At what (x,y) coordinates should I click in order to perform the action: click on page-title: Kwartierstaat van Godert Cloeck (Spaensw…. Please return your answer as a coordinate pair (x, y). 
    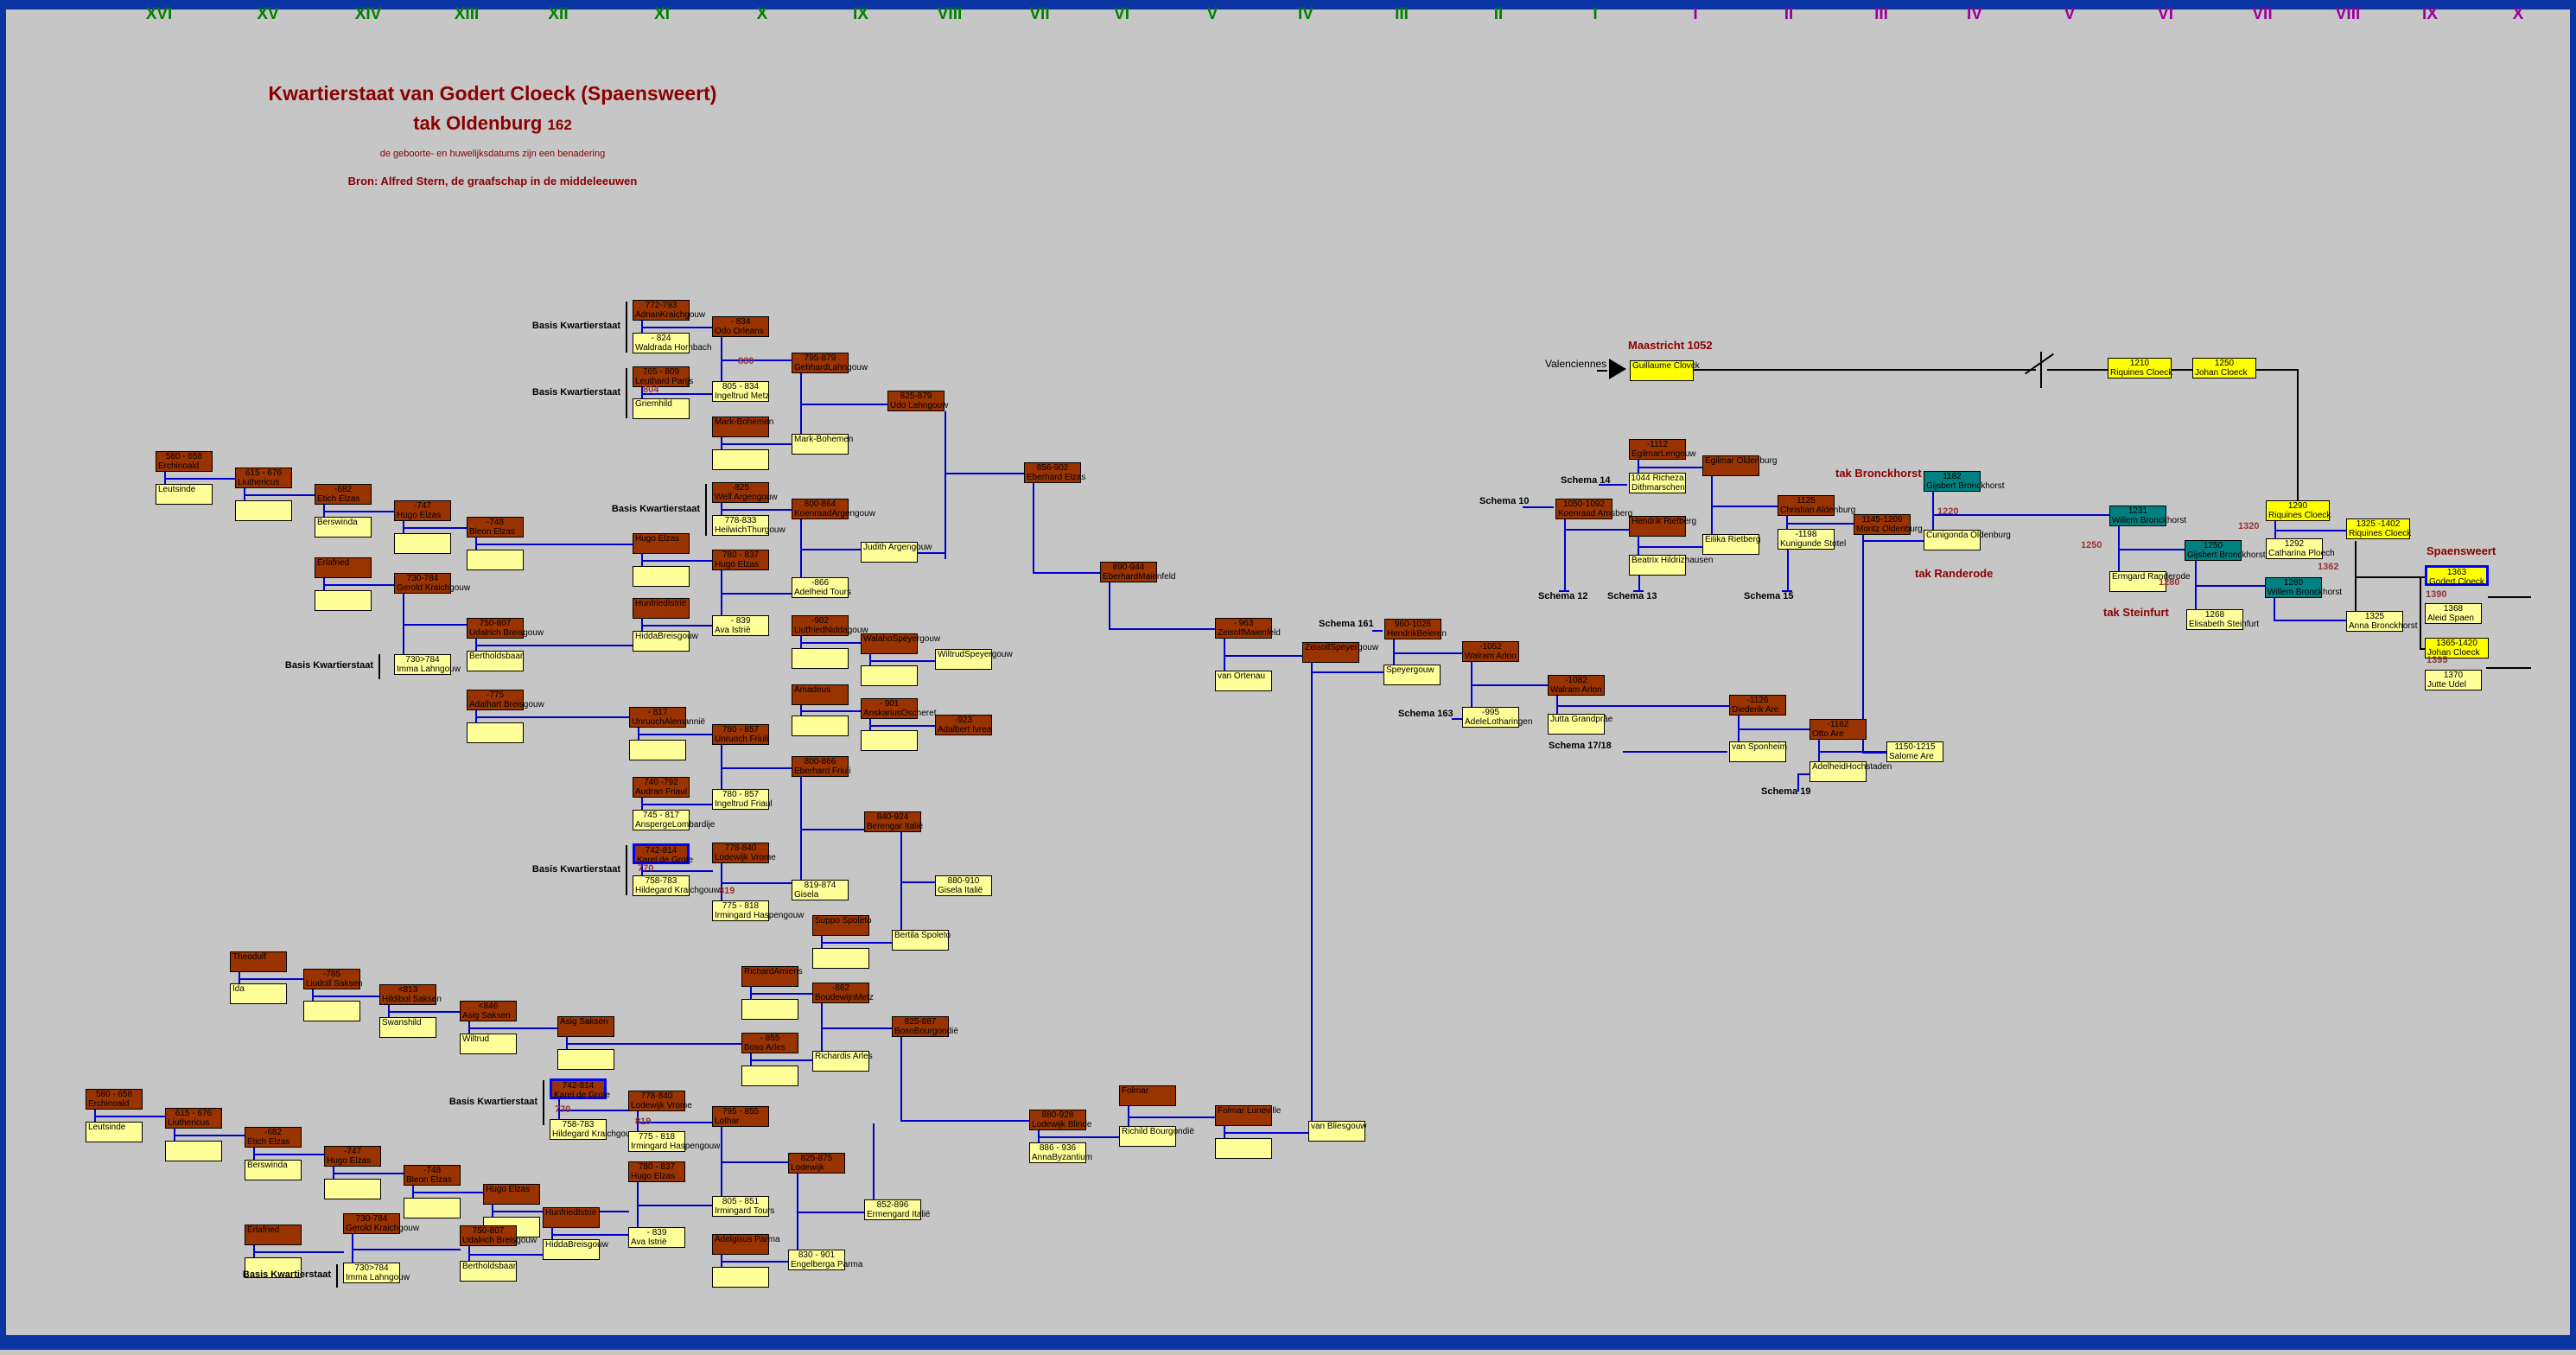
    Looking at the image, I should click on (493, 93).